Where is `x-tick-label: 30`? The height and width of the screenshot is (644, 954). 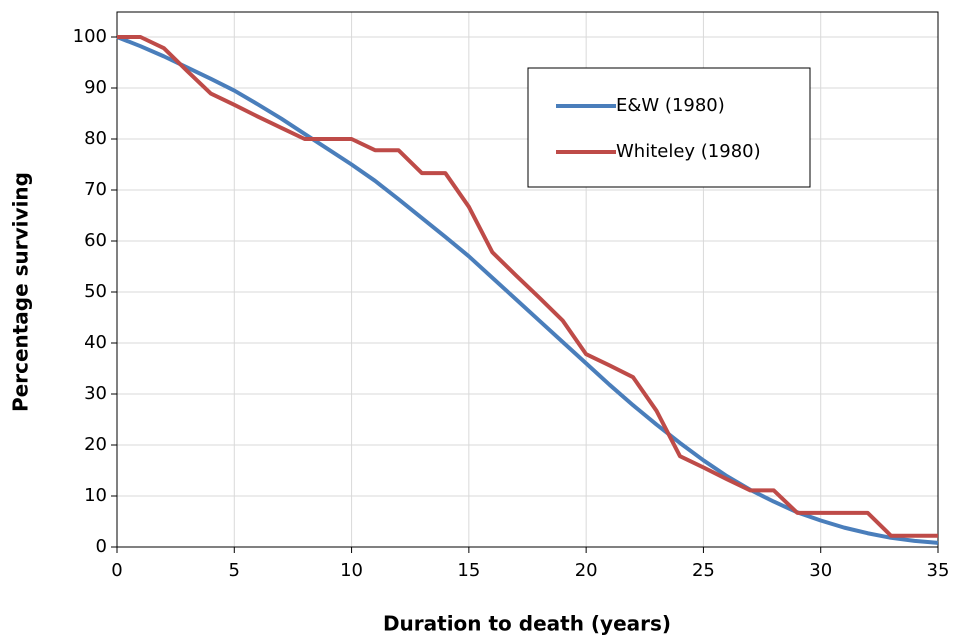
x-tick-label: 30 is located at coordinates (820, 570).